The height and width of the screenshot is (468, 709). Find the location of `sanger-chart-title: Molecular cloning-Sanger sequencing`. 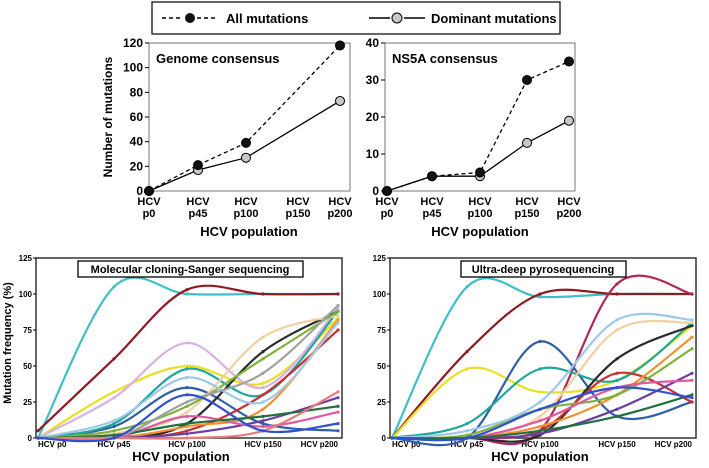

sanger-chart-title: Molecular cloning-Sanger sequencing is located at coordinates (190, 270).